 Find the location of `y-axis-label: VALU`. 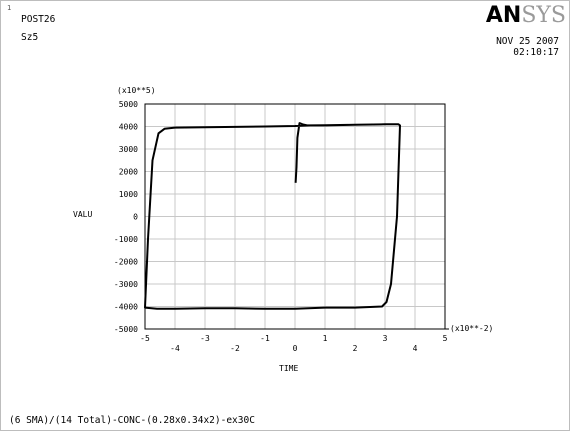

y-axis-label: VALU is located at coordinates (82, 214).